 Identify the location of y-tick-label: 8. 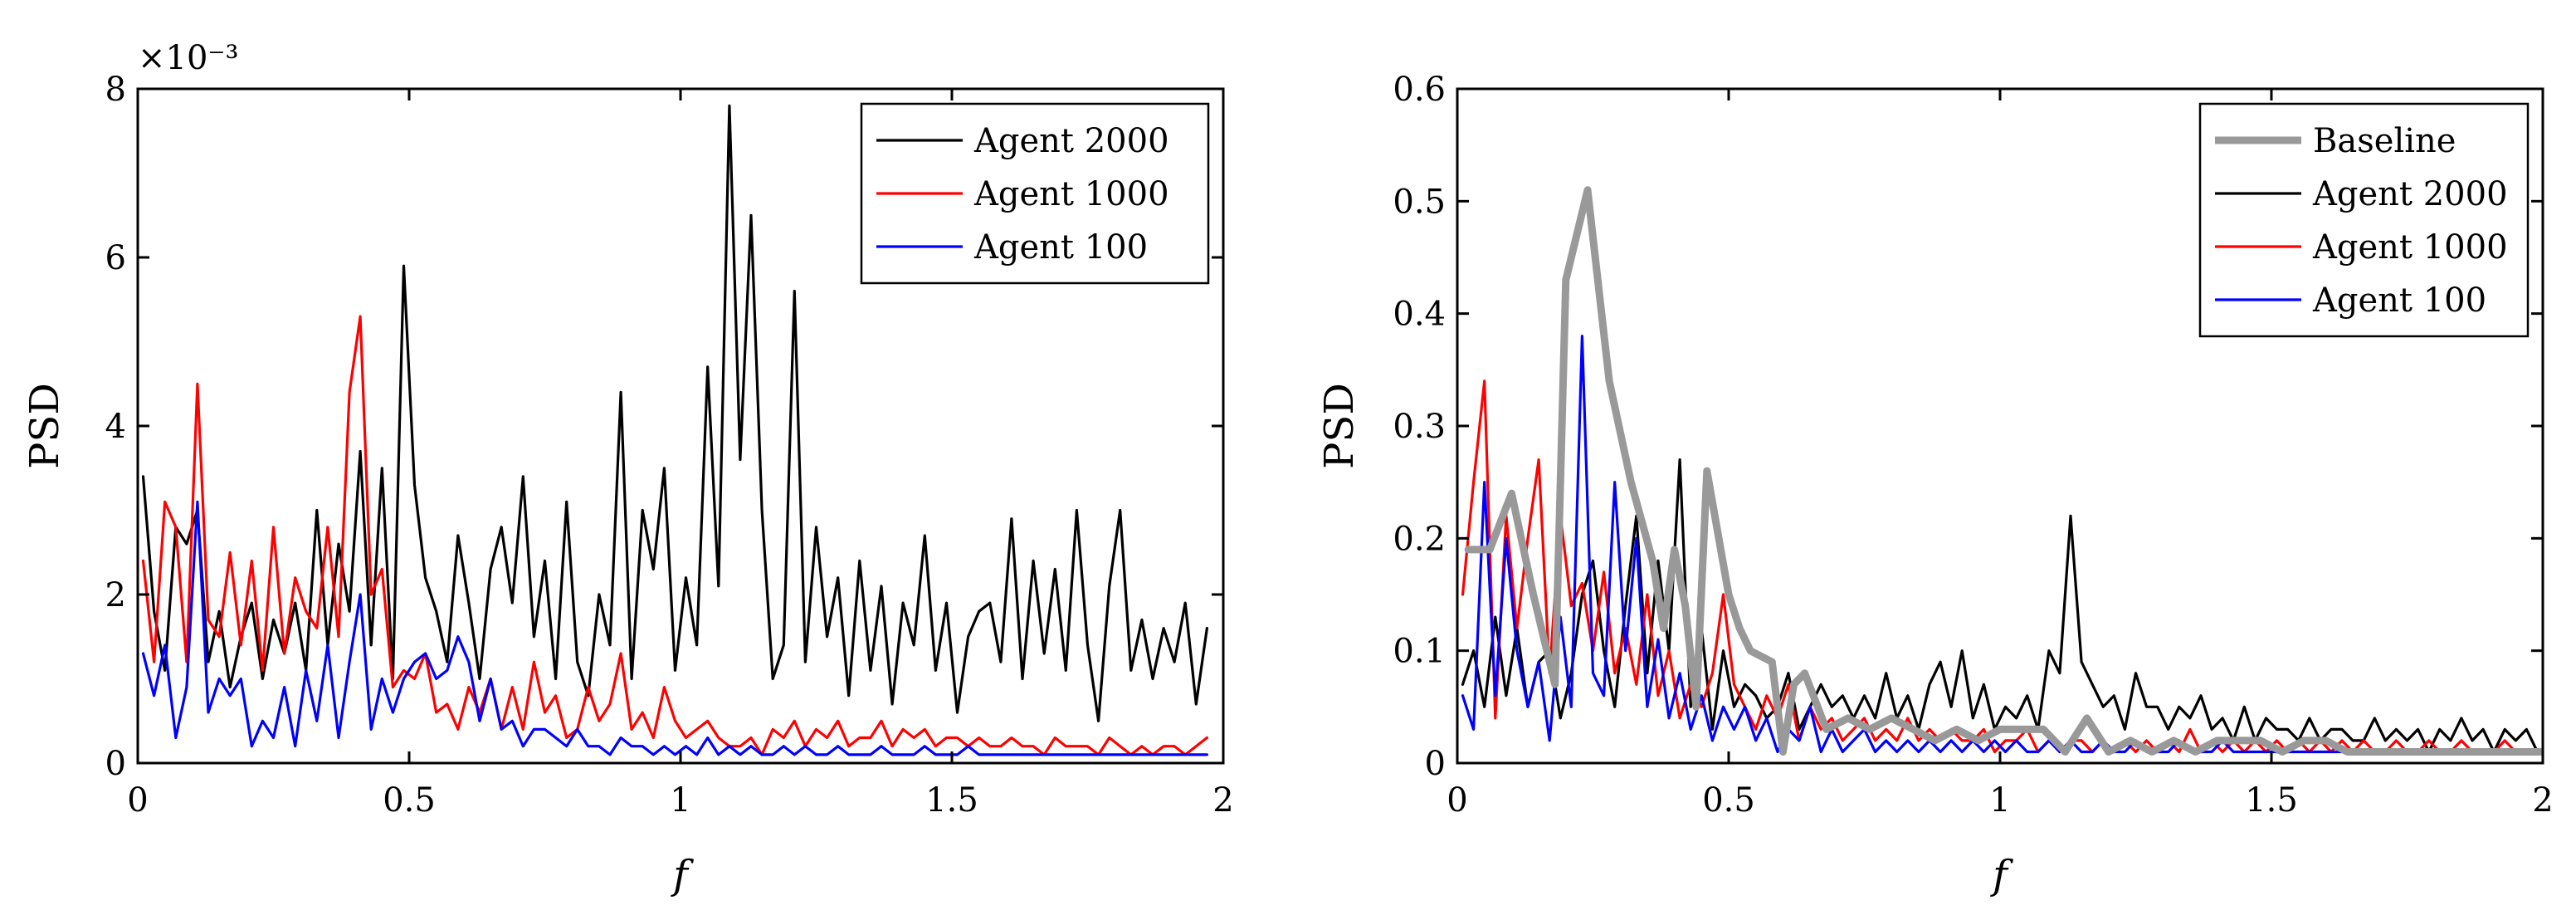
(116, 90).